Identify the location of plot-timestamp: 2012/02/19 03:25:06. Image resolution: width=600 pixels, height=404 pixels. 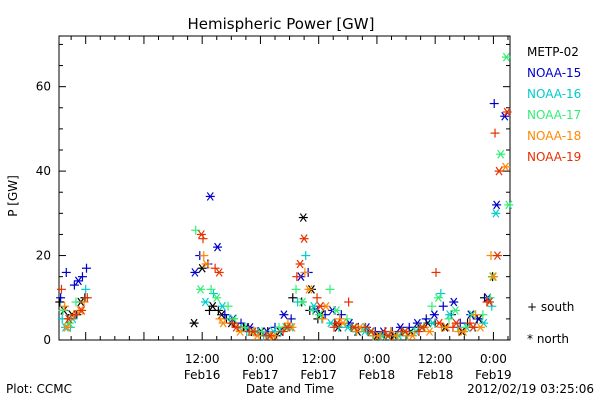
(530, 389).